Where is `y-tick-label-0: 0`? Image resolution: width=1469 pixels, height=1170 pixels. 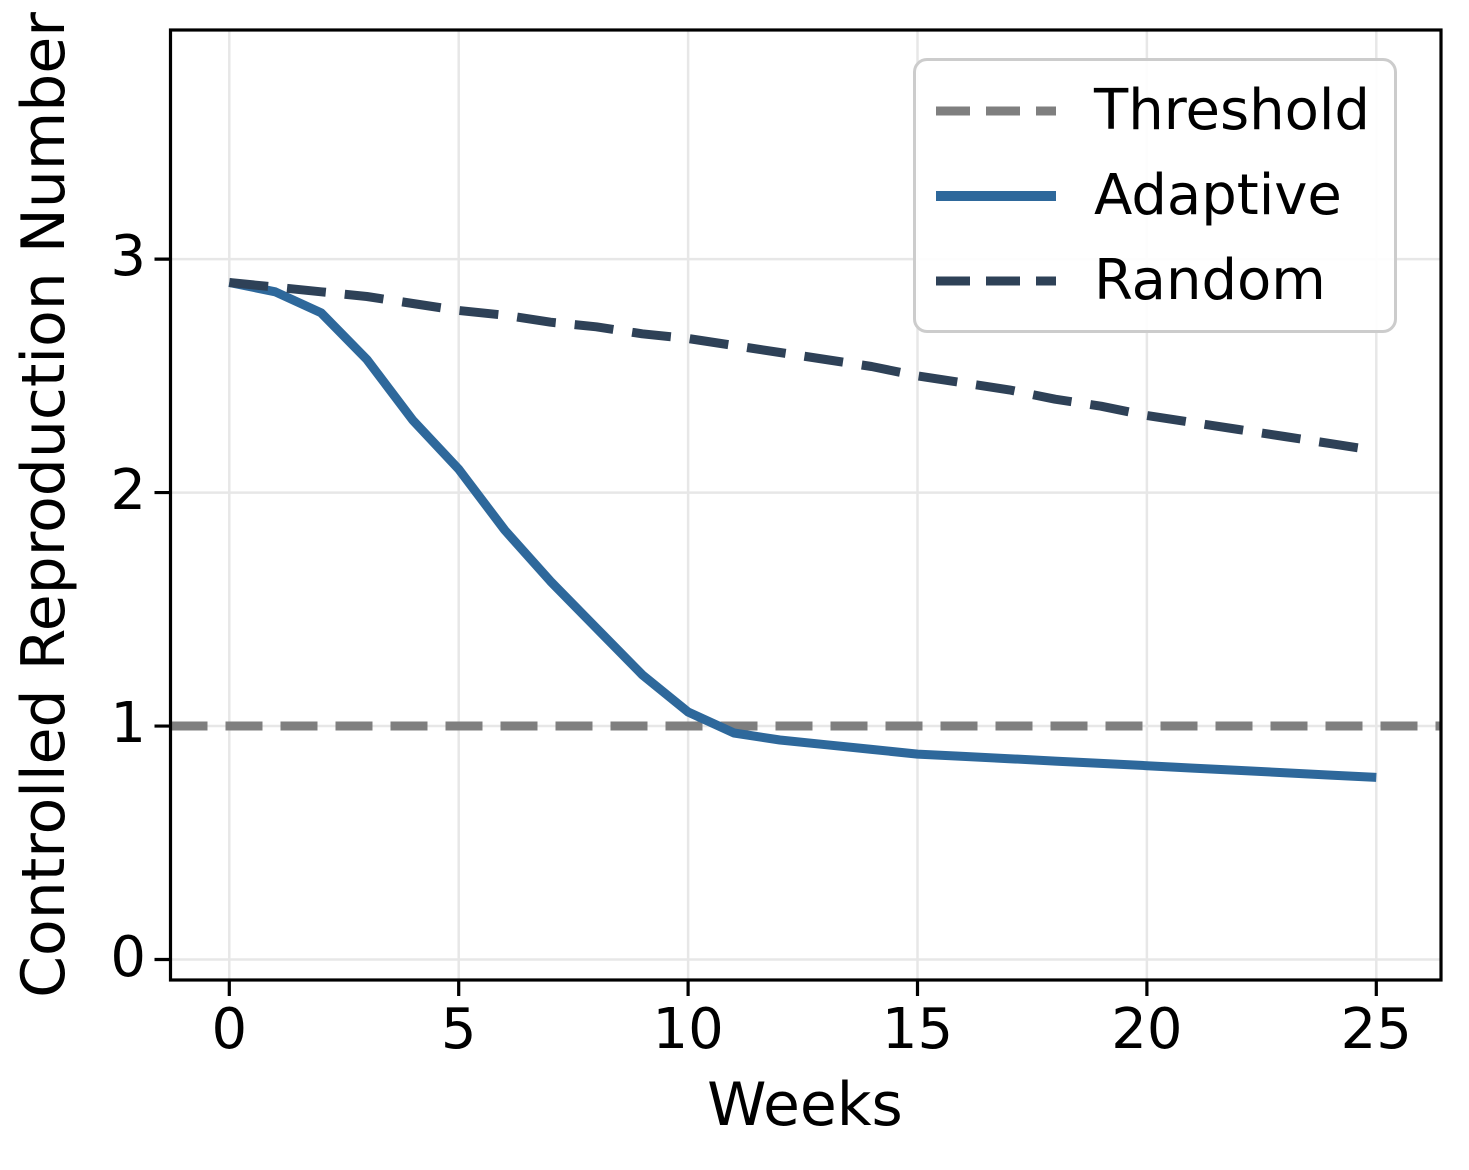
y-tick-label-0: 0 is located at coordinates (128, 957).